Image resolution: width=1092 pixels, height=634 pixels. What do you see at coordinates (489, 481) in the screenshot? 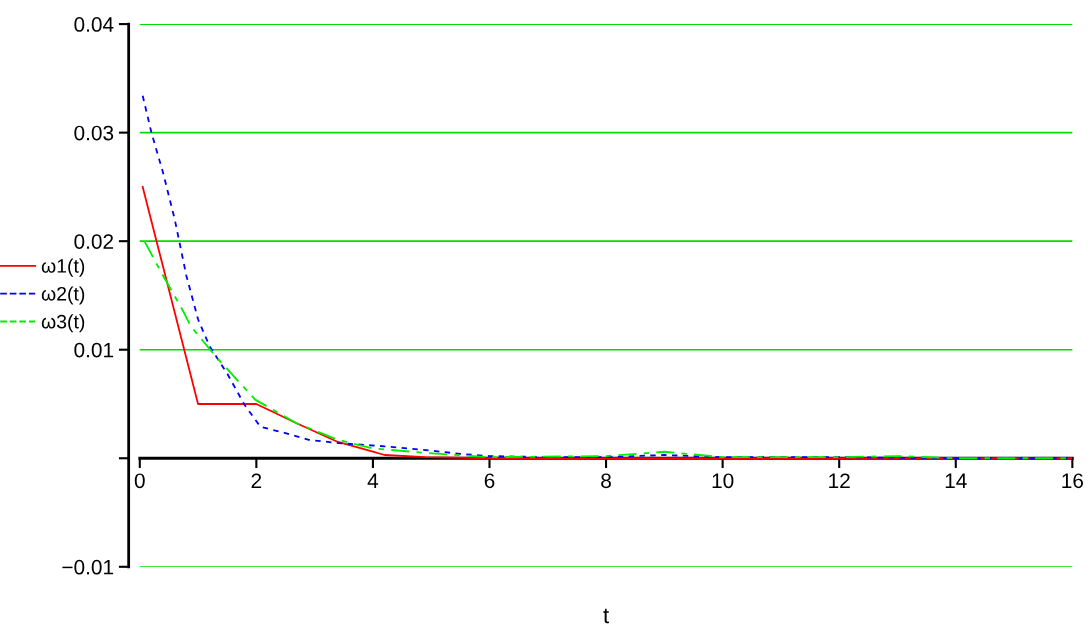
I see `x-tick-label: 6` at bounding box center [489, 481].